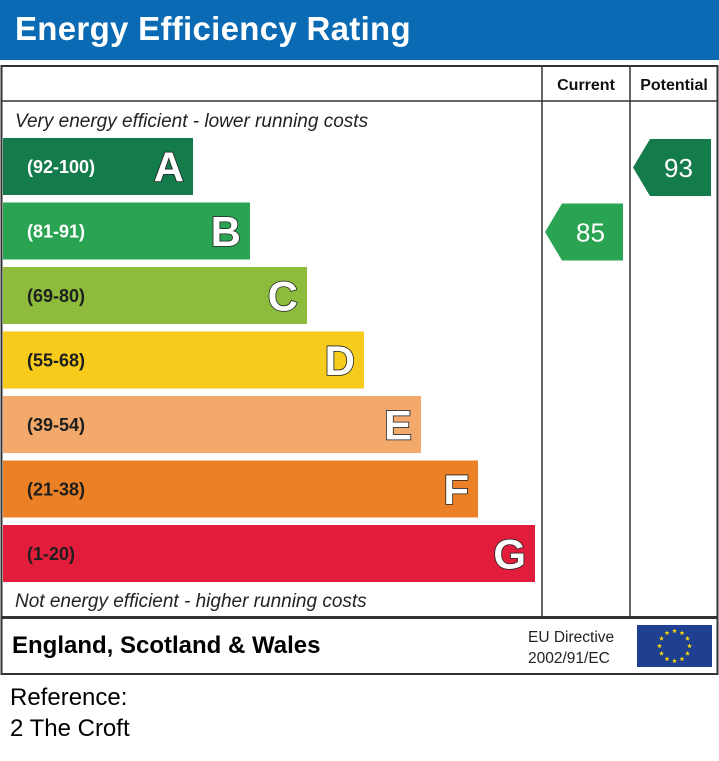 The height and width of the screenshot is (761, 719). Describe the element at coordinates (226, 231) in the screenshot. I see `band-b-letter: B` at that location.